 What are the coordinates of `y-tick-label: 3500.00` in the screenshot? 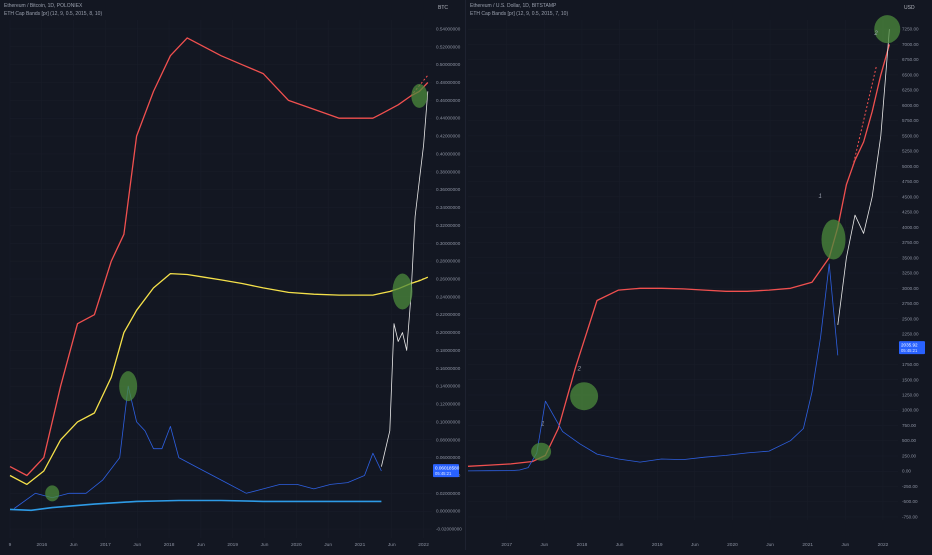 It's located at (910, 257).